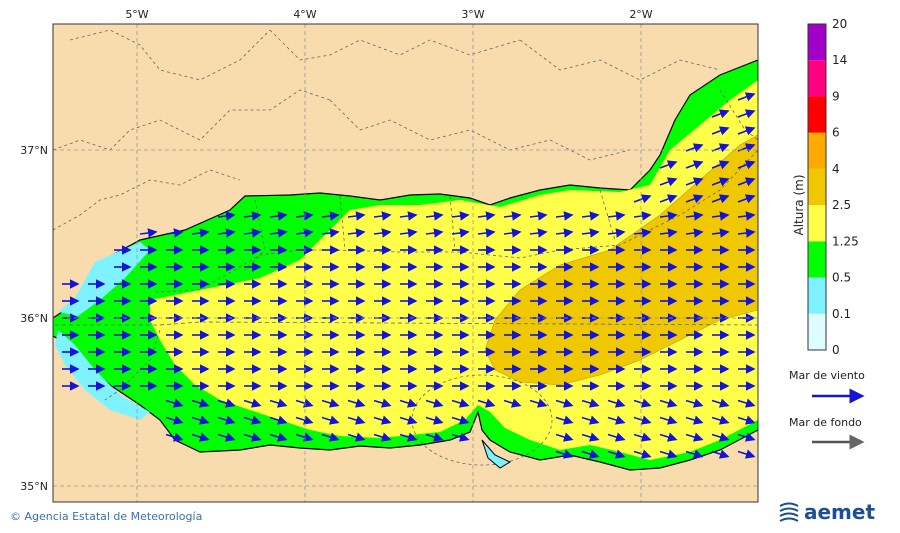 The image size is (900, 533). Describe the element at coordinates (136, 14) in the screenshot. I see `lon-tick-label: 5°W` at that location.